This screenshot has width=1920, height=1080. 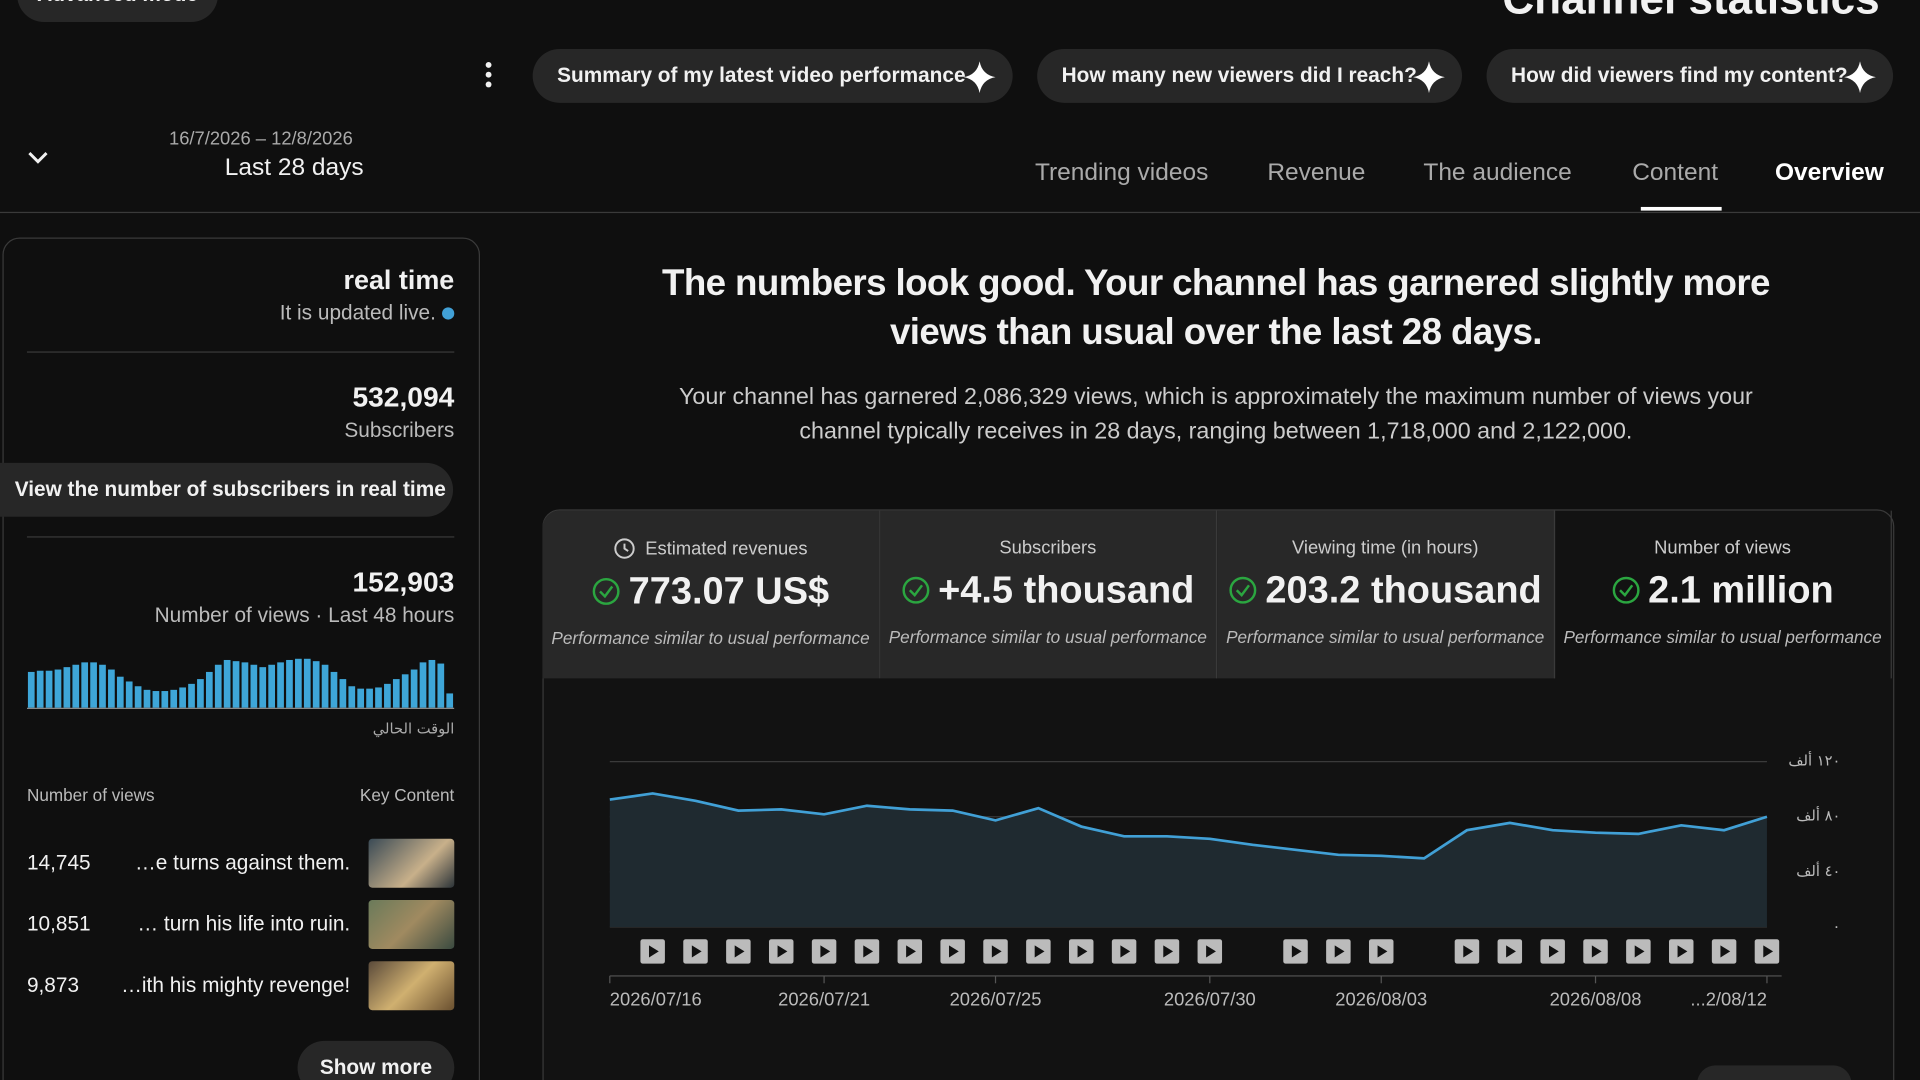 I want to click on column-header: Key Content, so click(x=407, y=794).